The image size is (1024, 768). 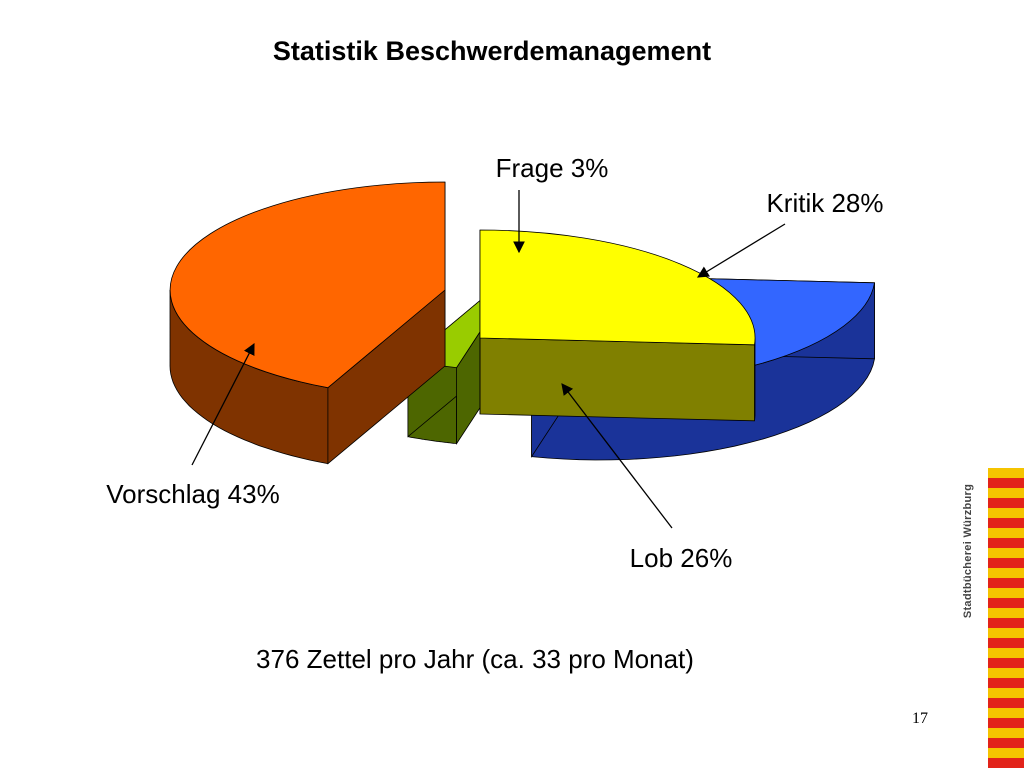 I want to click on slide-title: Statistik Beschwerdemanagement, so click(x=492, y=51).